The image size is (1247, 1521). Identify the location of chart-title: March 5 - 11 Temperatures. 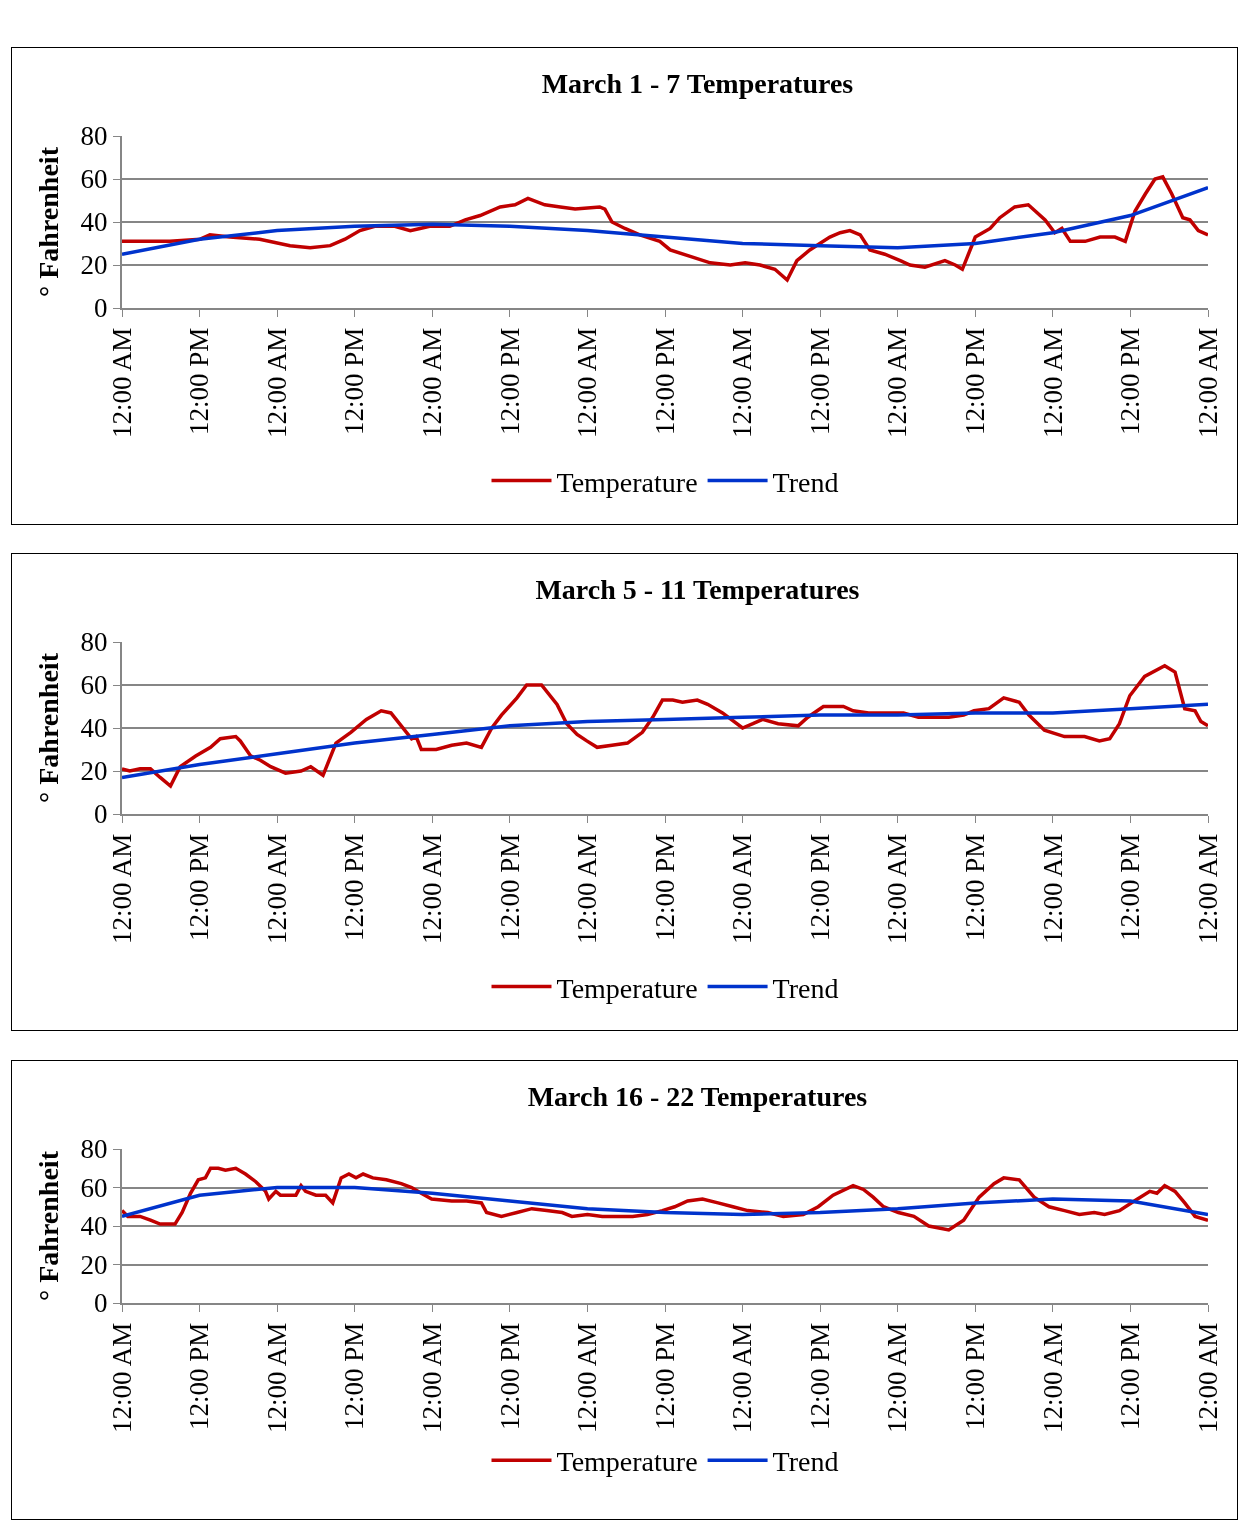
(697, 589).